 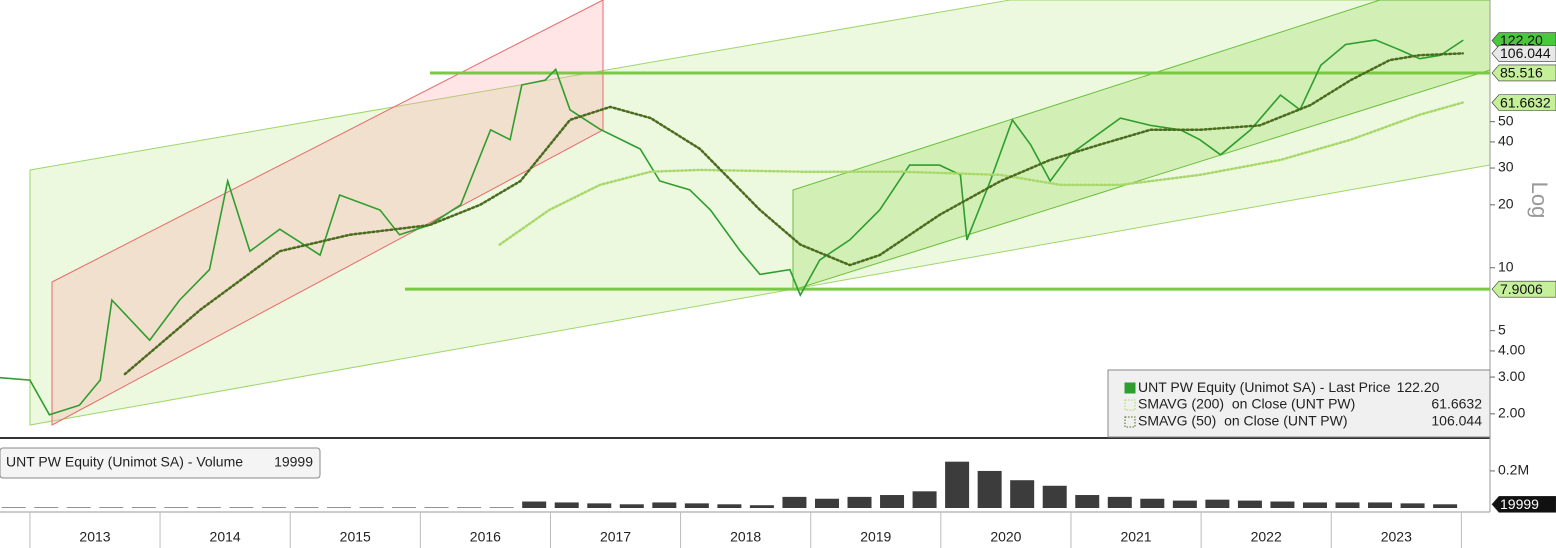 What do you see at coordinates (1246, 404) in the screenshot?
I see `legend-name: SMAVG (200) on Close (UNT PW)` at bounding box center [1246, 404].